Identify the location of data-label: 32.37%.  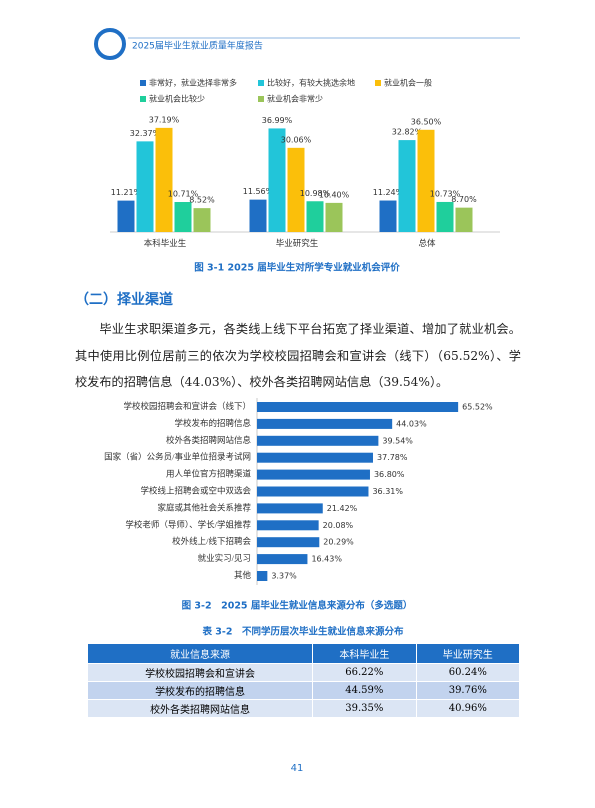
(145, 133).